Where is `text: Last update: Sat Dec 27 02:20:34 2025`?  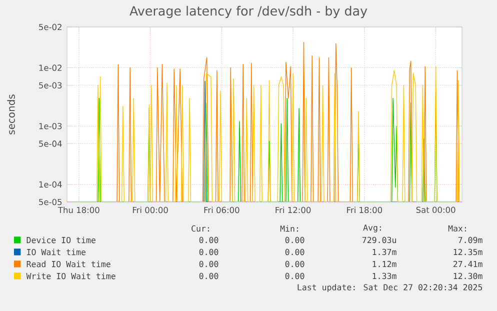 text: Last update: Sat Dec 27 02:20:34 2025 is located at coordinates (390, 288).